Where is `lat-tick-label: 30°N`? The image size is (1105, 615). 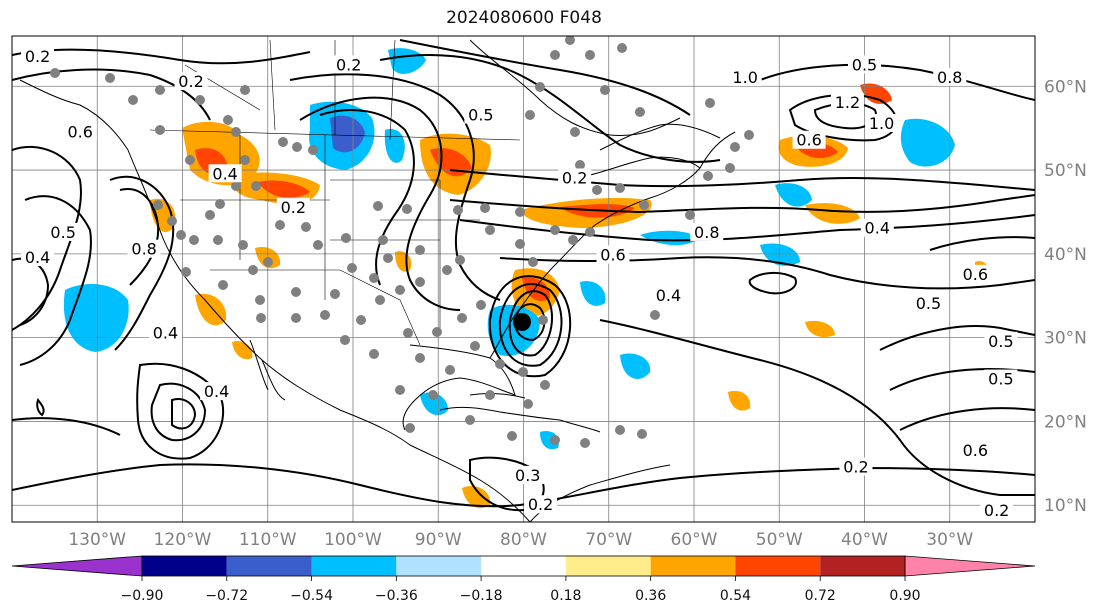
lat-tick-label: 30°N is located at coordinates (1065, 339).